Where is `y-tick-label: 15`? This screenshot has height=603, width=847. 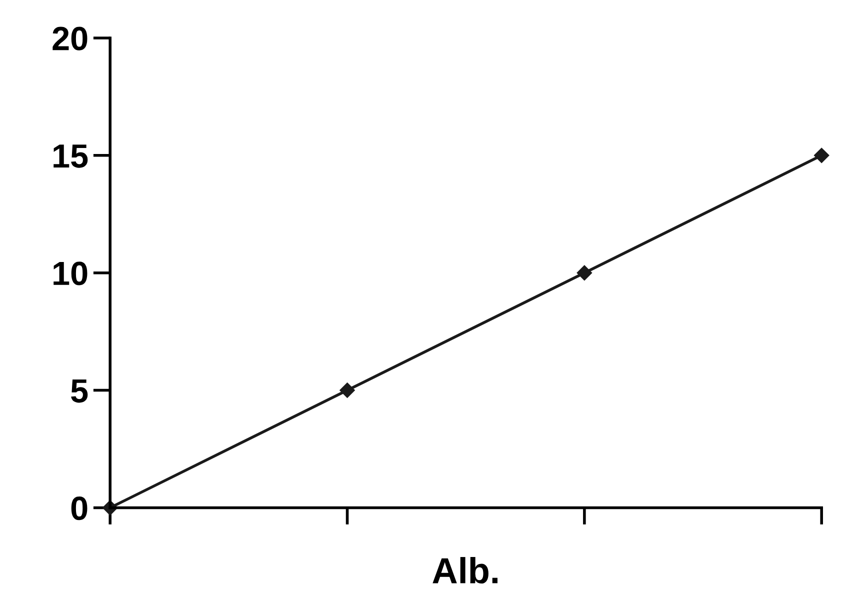 y-tick-label: 15 is located at coordinates (71, 156).